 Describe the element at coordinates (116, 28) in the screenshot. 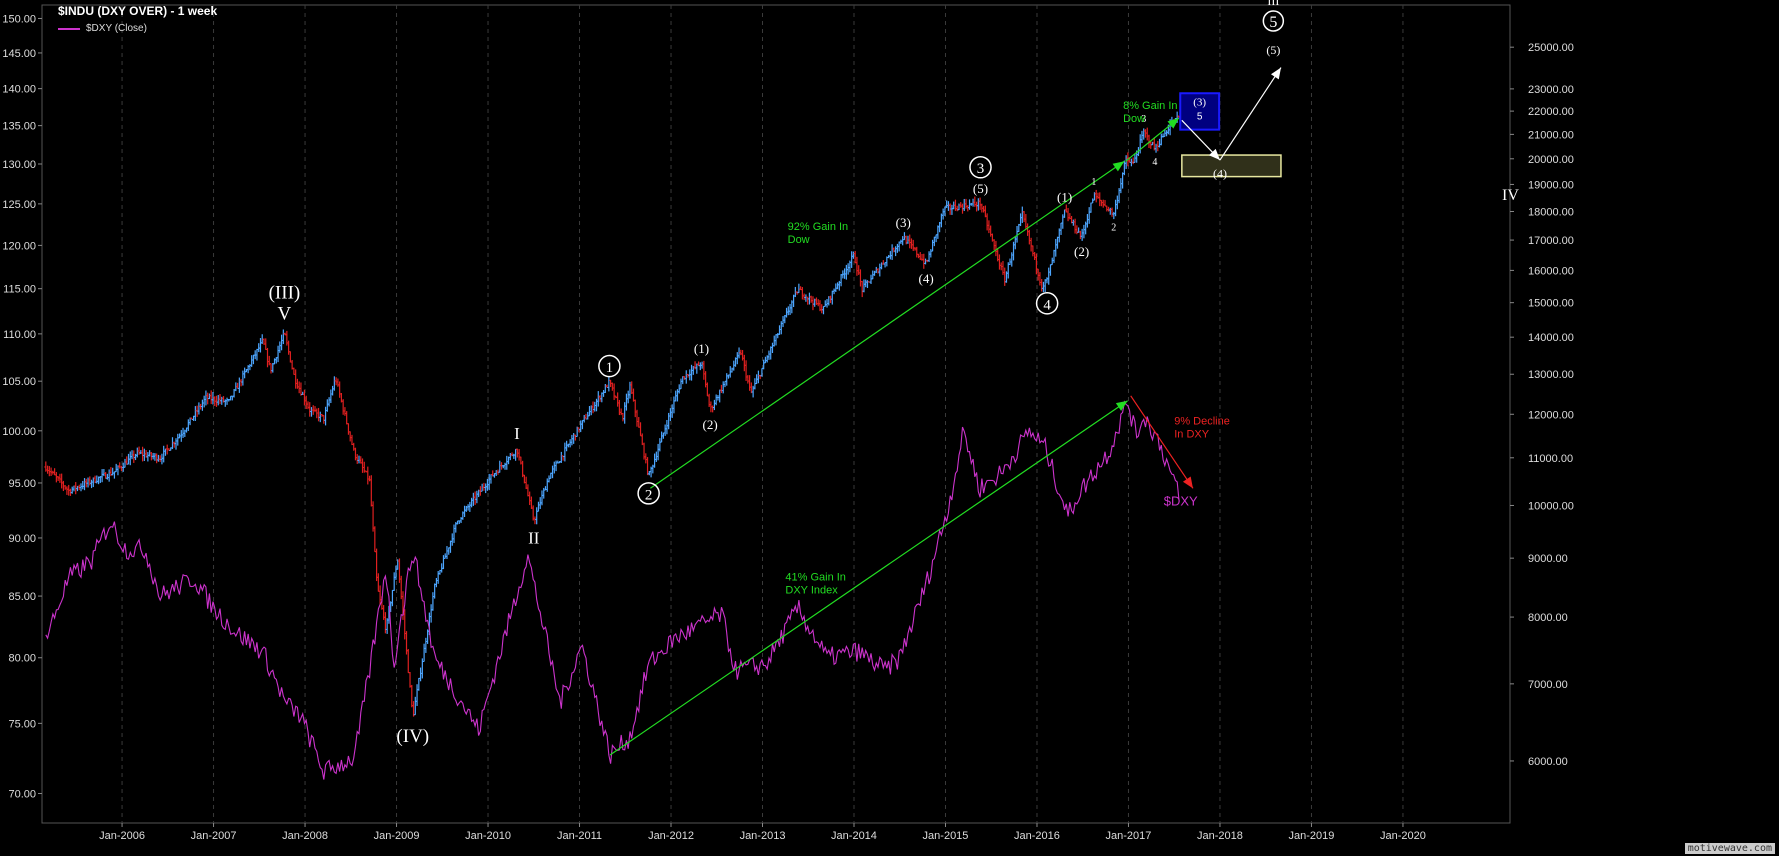

I see `legend-label-dxy: $DXY (Close)` at that location.